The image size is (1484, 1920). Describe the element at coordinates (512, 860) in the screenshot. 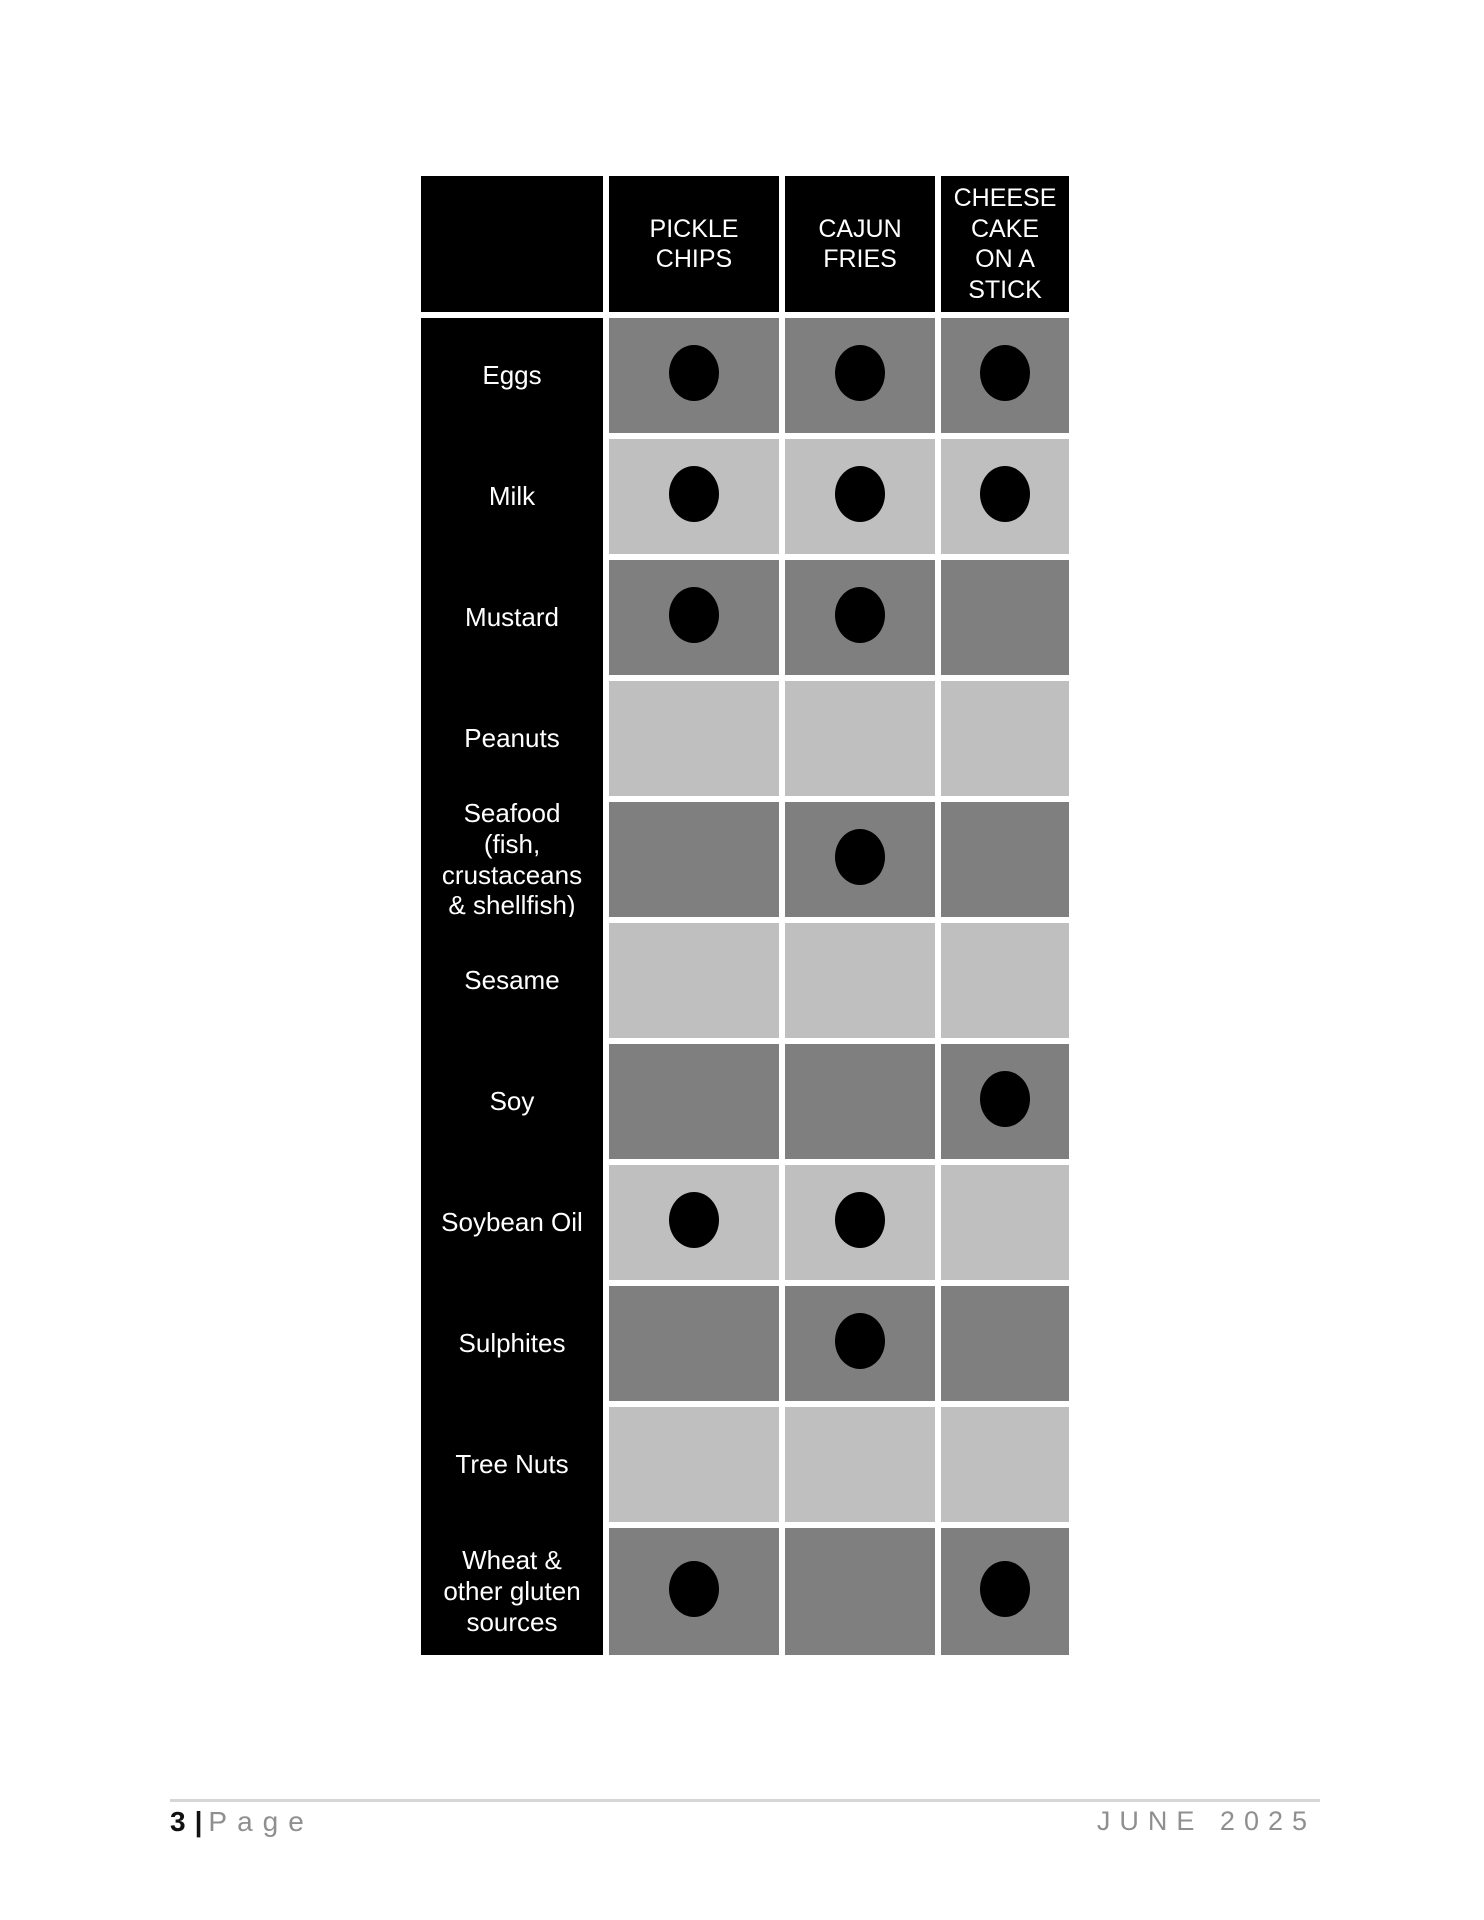

I see `row-label-seafood-fish-crustaceans-shellfish: Seafood (fish, crustaceans & shellfish)` at that location.